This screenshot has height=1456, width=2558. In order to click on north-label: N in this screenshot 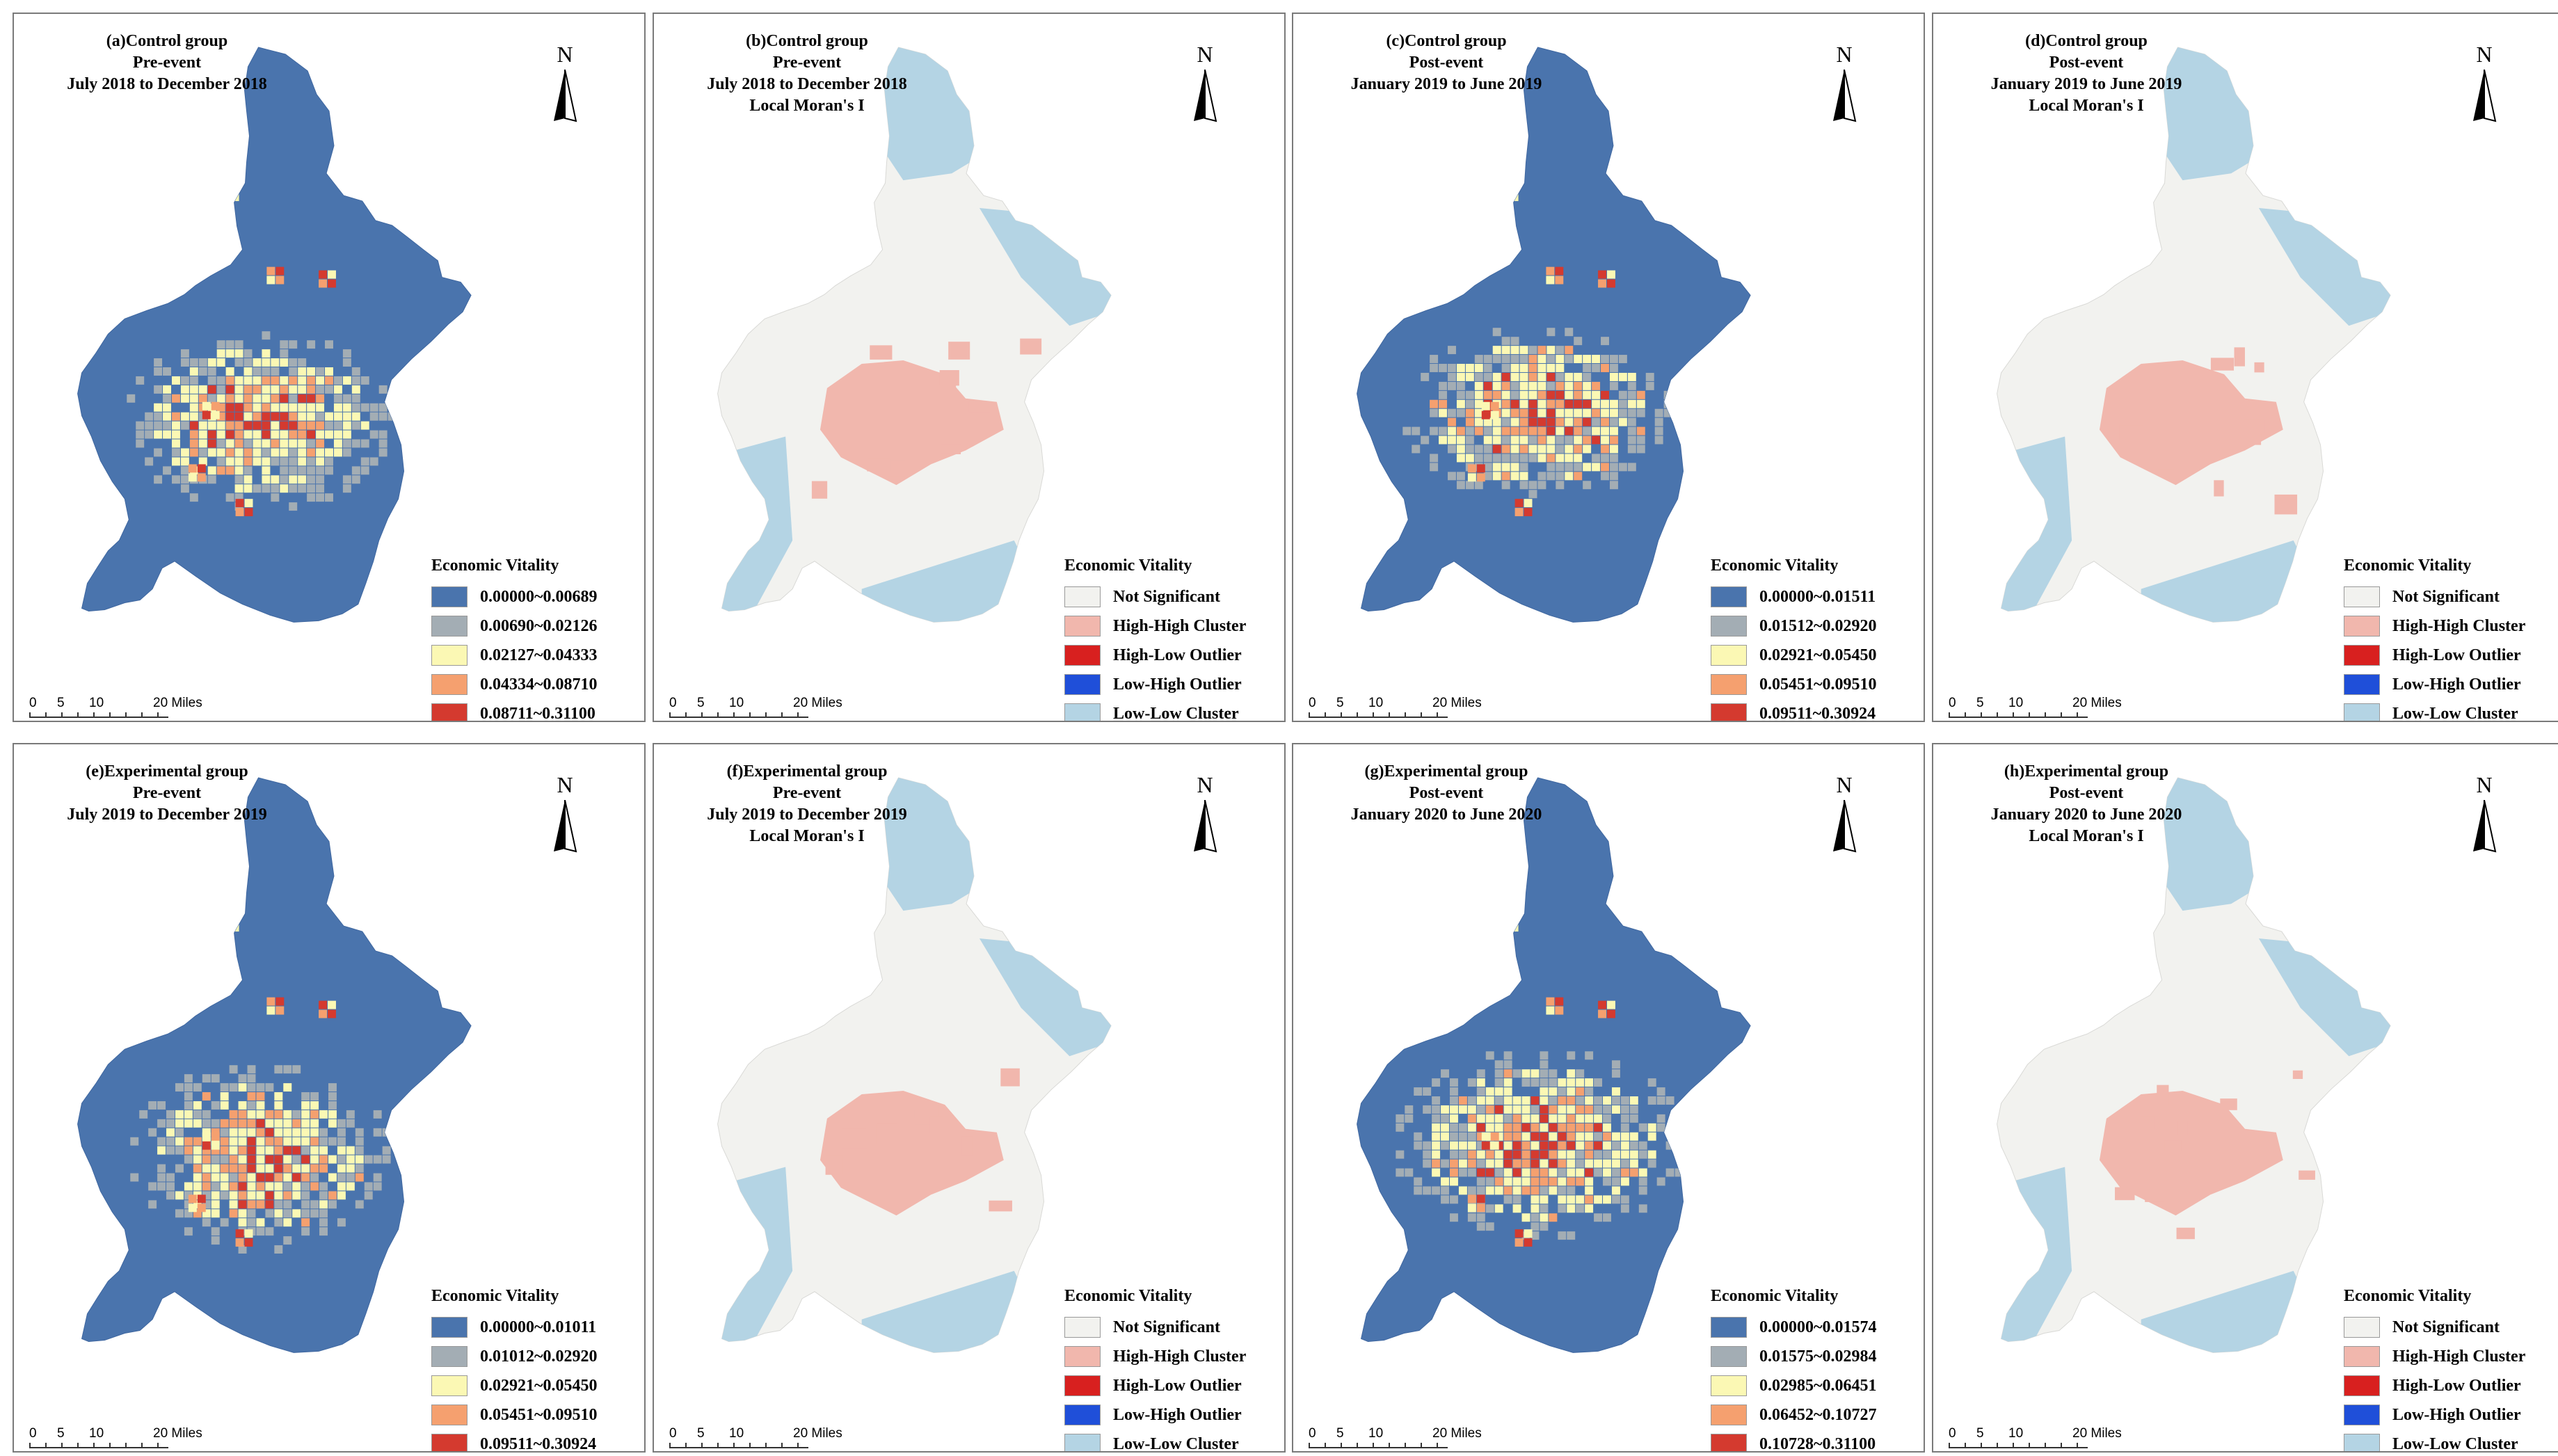, I will do `click(1844, 54)`.